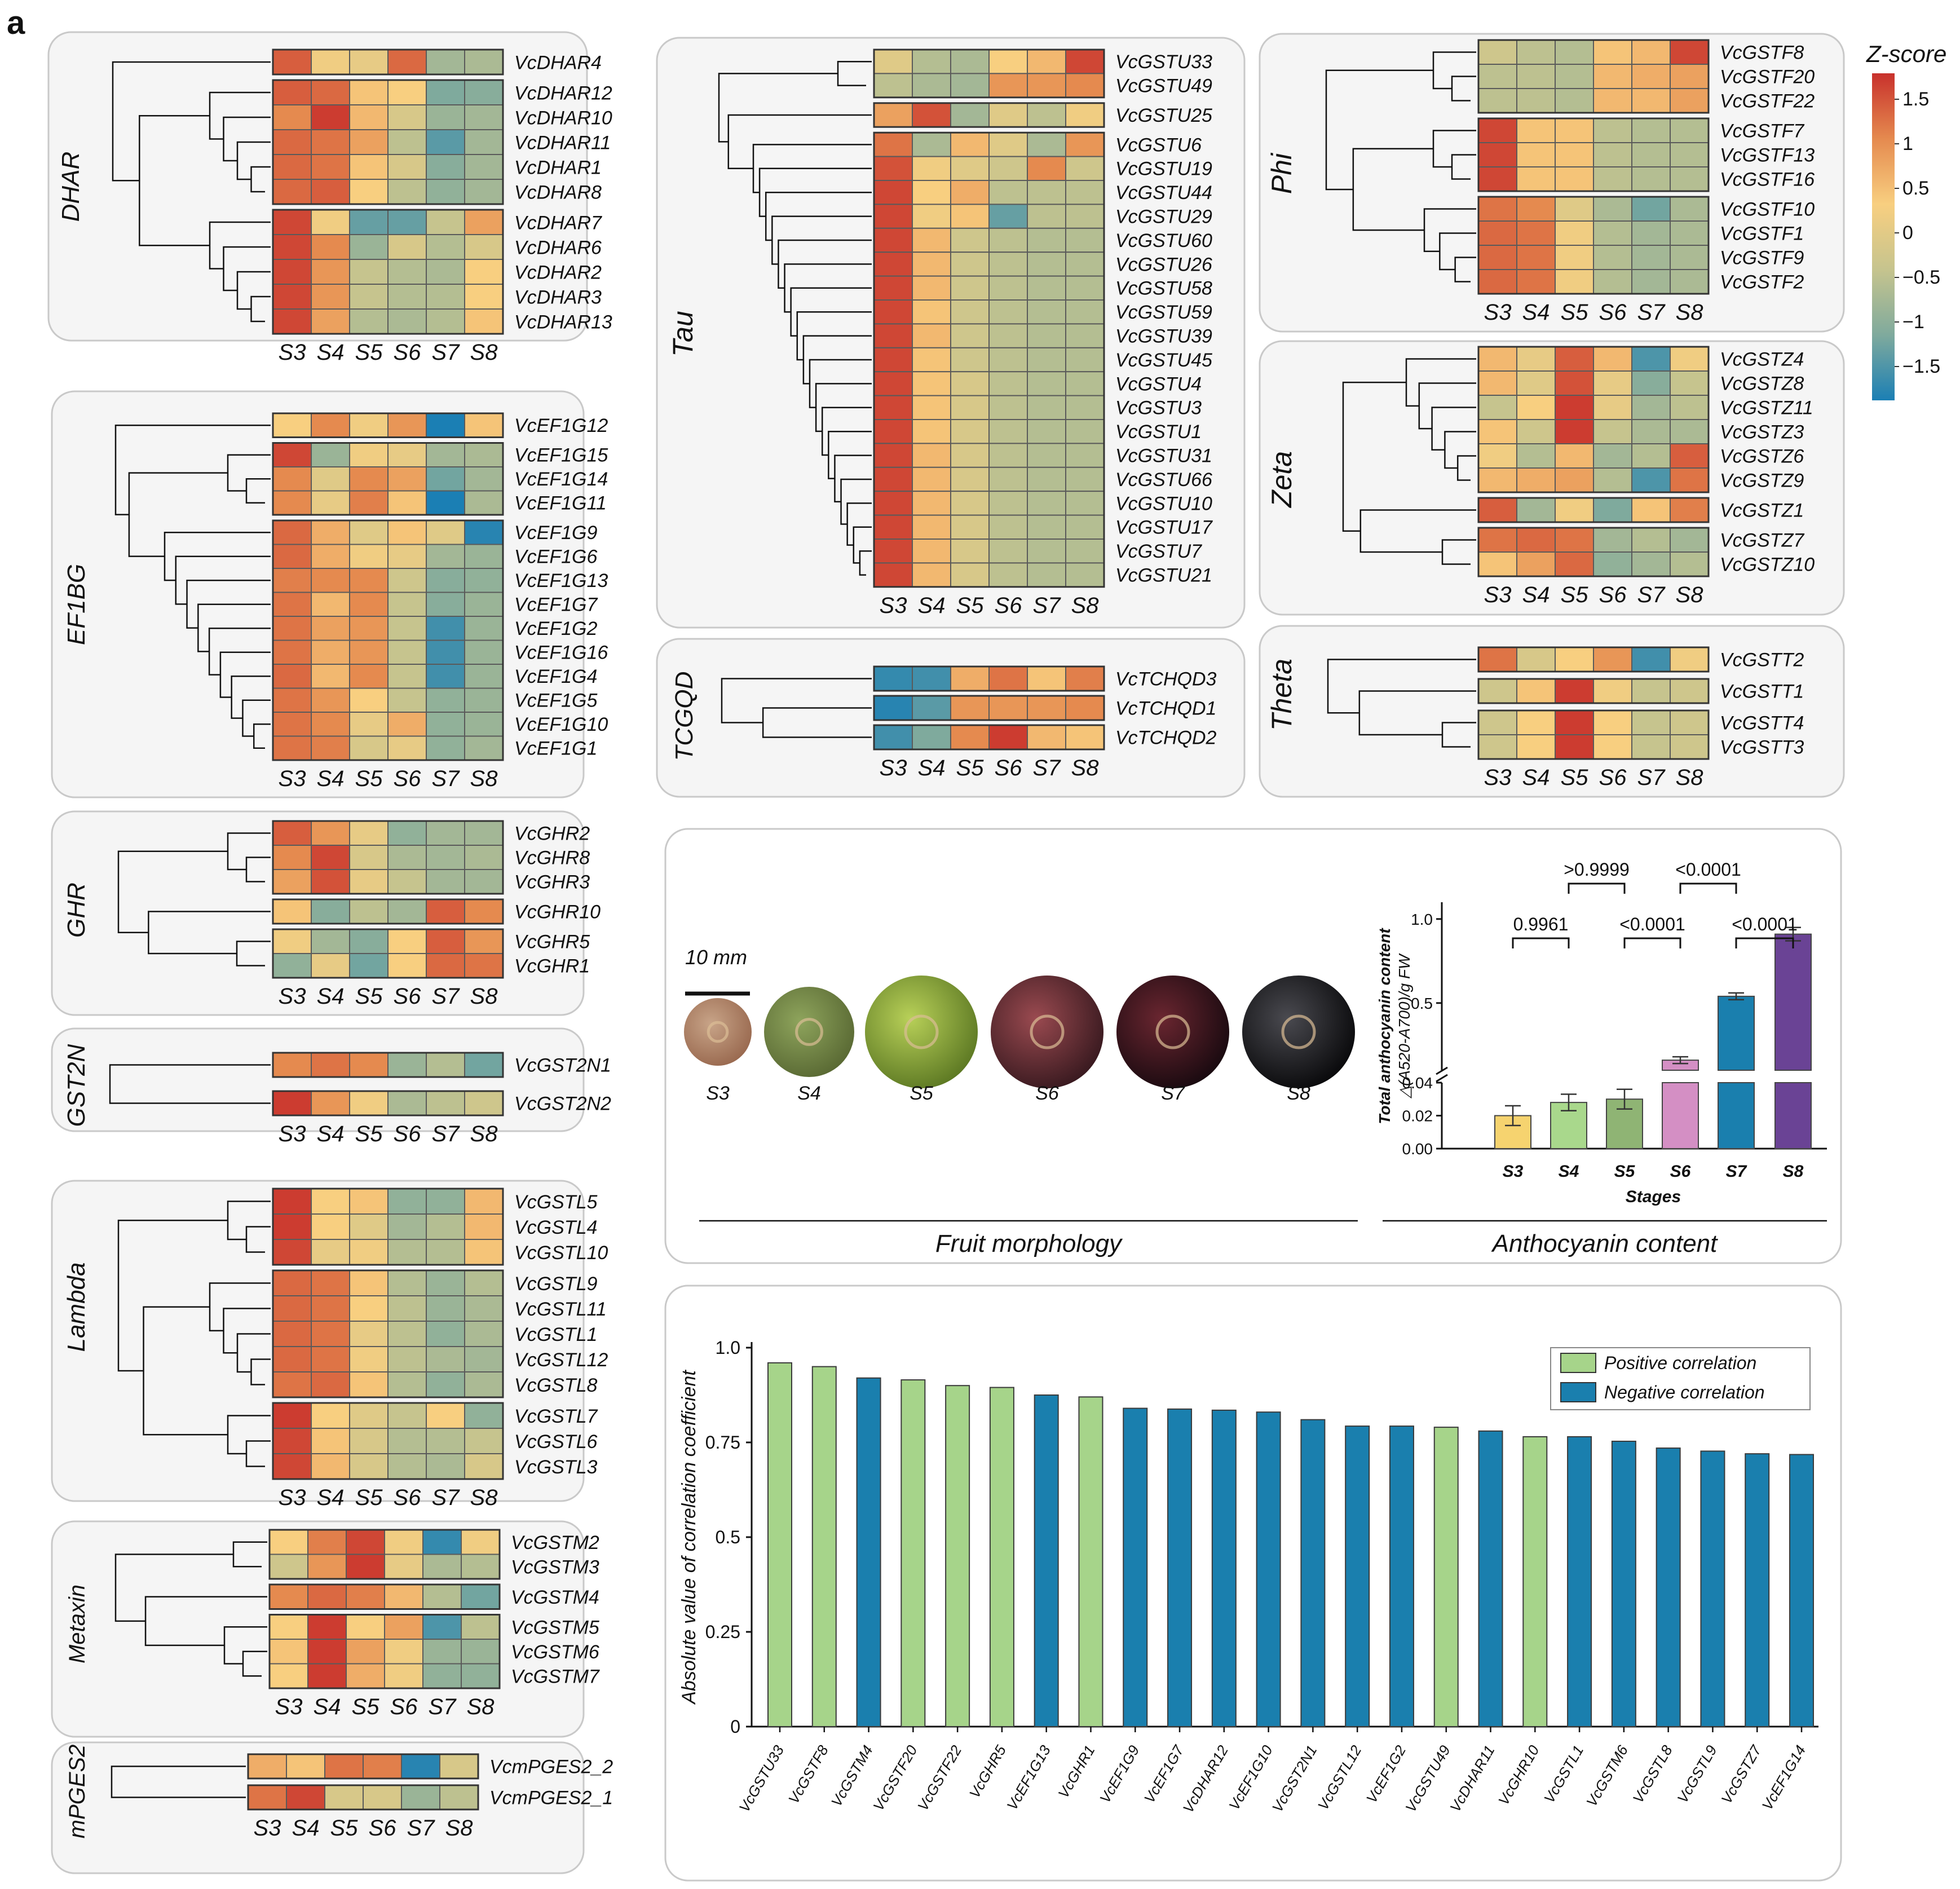 This screenshot has width=1960, height=1889. Describe the element at coordinates (561, 724) in the screenshot. I see `gene-label: VcEF1G10` at that location.